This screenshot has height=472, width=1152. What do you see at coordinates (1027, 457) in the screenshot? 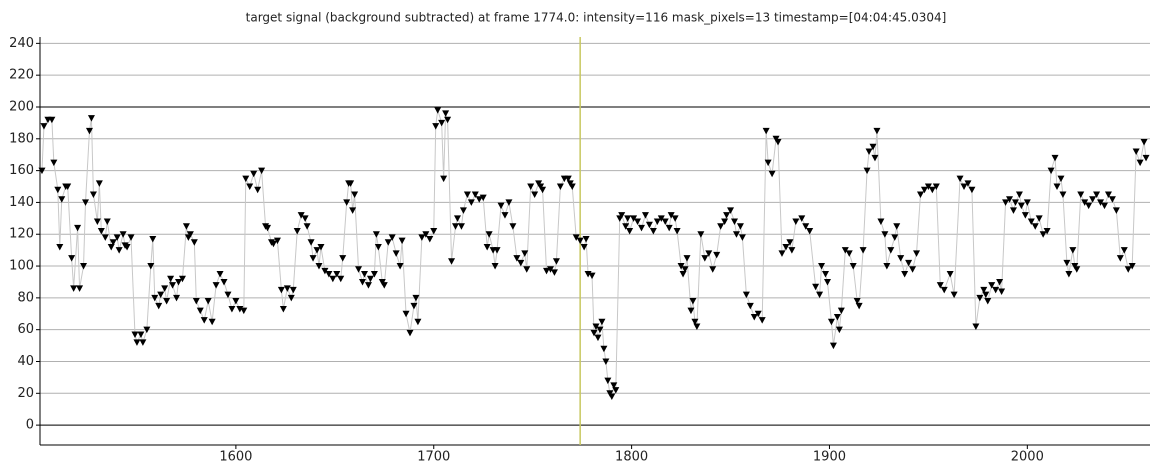
I see `x-tick-label: 2000` at bounding box center [1027, 457].